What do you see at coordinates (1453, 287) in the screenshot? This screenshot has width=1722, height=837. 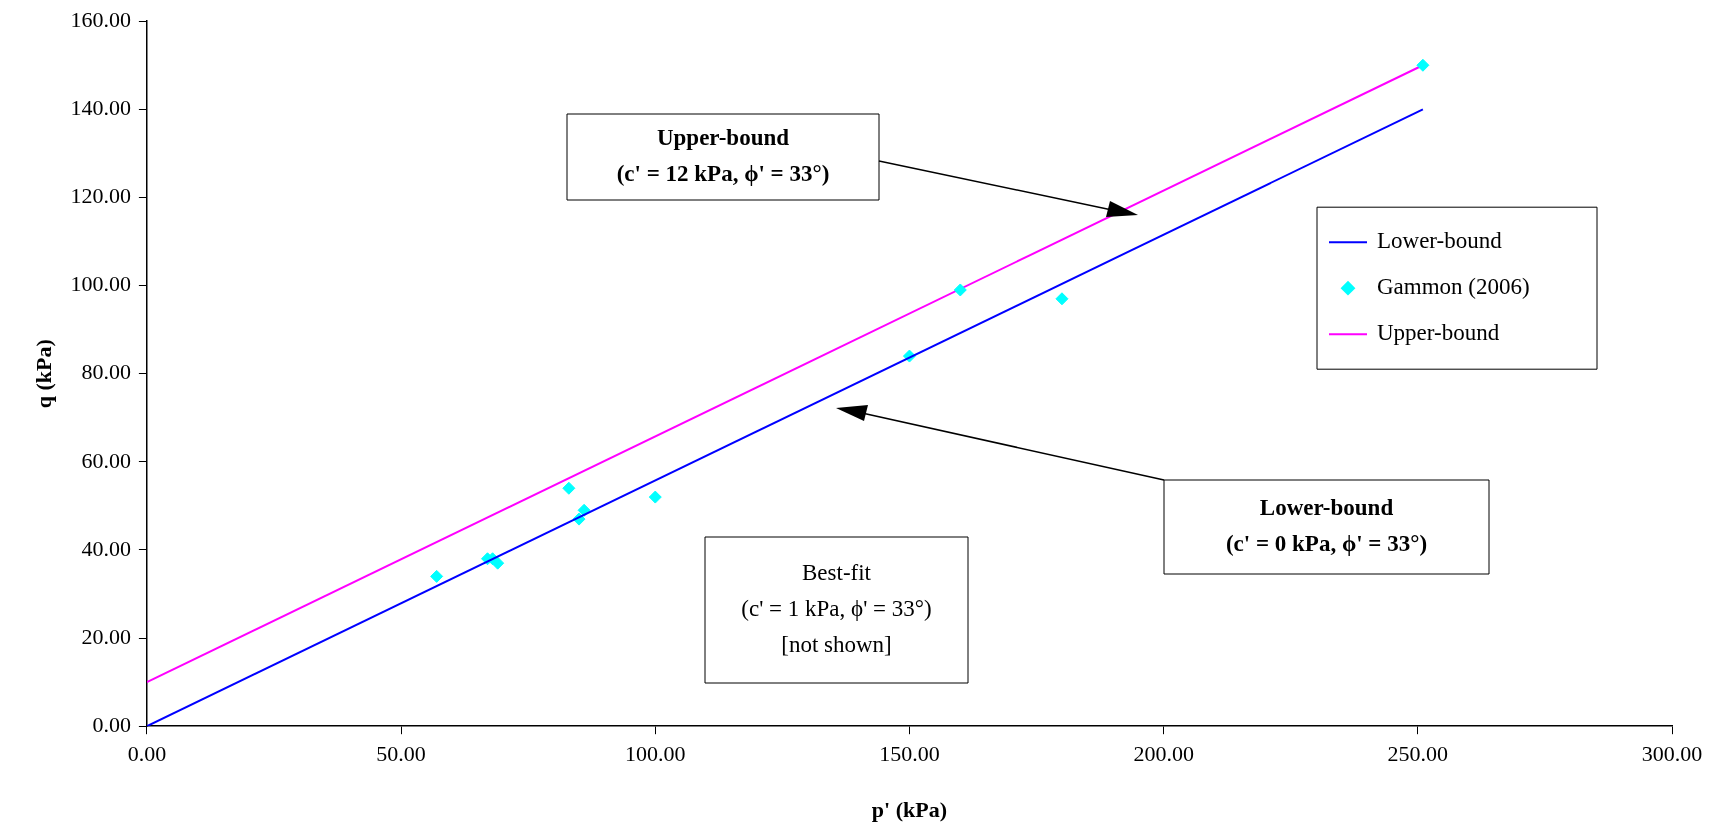 I see `legend-label: Gammon (2006)` at bounding box center [1453, 287].